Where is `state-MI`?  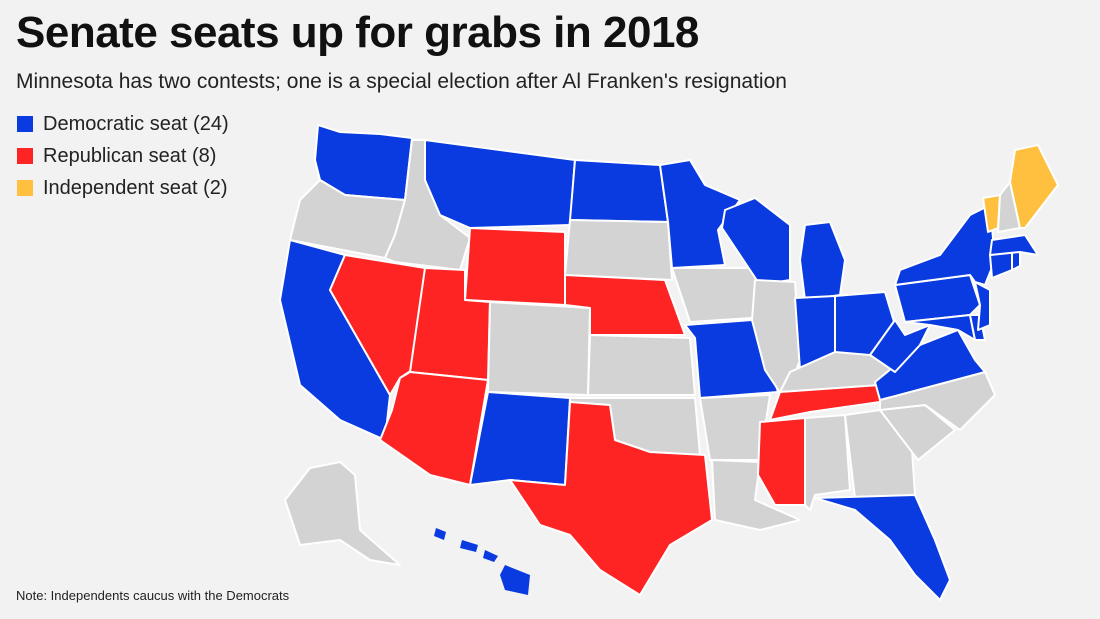
state-MI is located at coordinates (822, 261).